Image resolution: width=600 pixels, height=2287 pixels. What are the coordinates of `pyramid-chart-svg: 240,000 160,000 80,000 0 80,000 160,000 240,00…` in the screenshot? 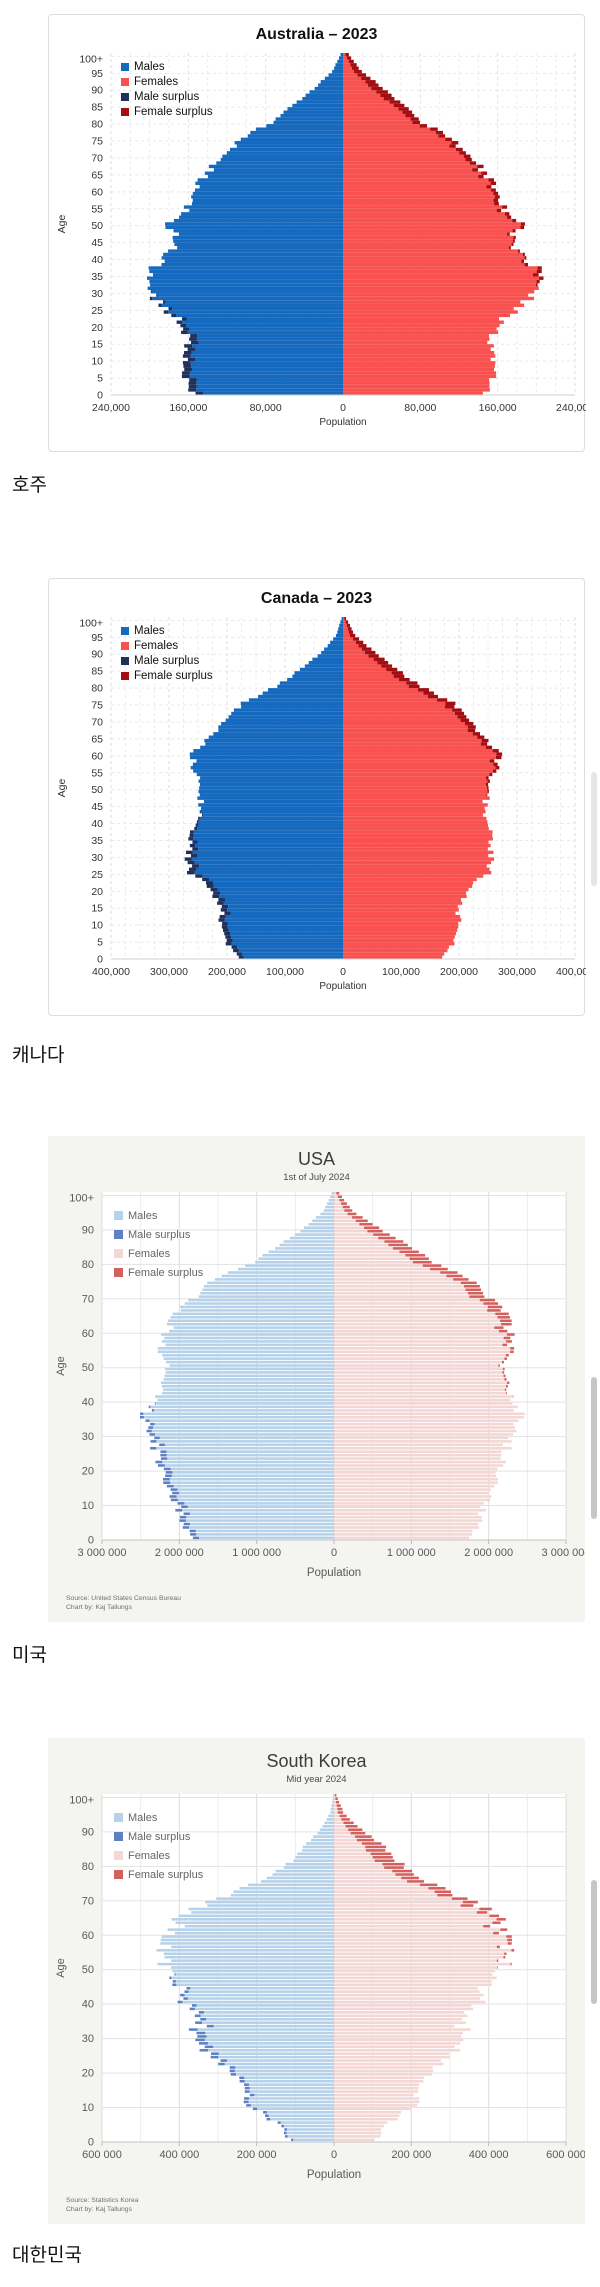 It's located at (321, 240).